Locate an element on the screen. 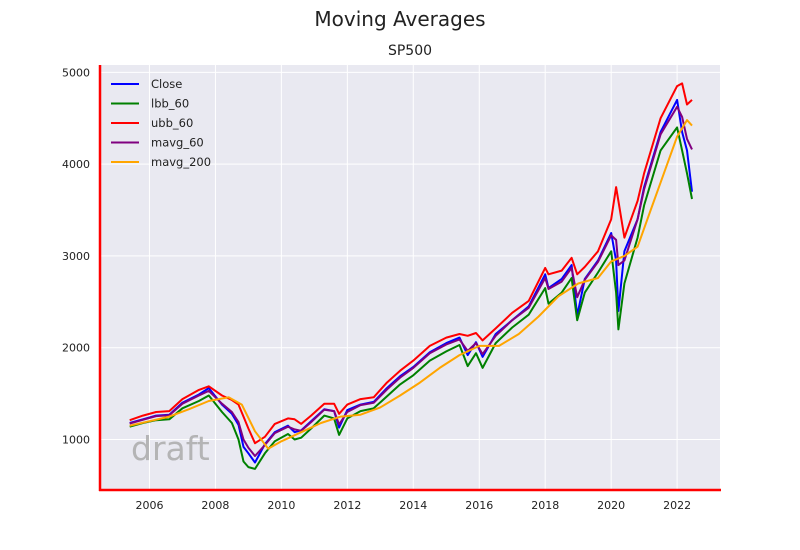  legend-label: Close is located at coordinates (166, 84).